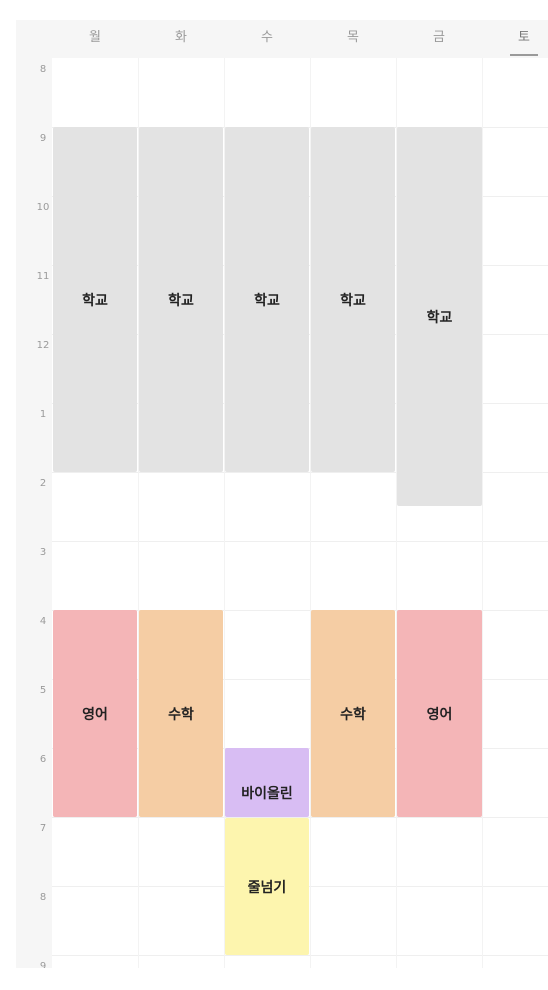  What do you see at coordinates (267, 886) in the screenshot?
I see `event-jumprope-wed: 줄넘기` at bounding box center [267, 886].